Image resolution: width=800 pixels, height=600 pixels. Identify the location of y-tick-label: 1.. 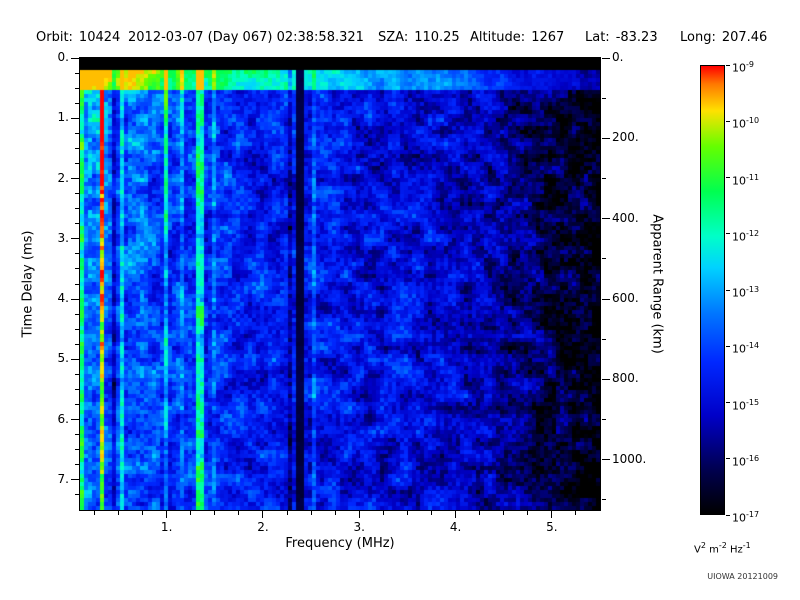
(63, 117).